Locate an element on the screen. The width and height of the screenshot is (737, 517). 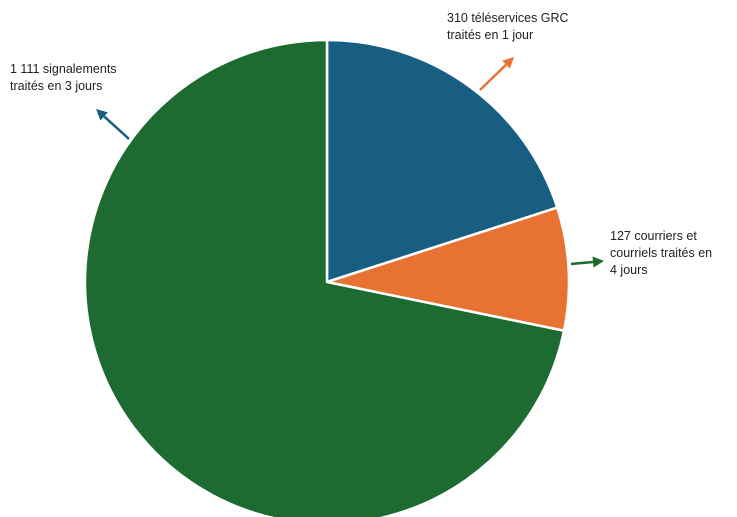
slice-label-line: 127 courriers et is located at coordinates (653, 236).